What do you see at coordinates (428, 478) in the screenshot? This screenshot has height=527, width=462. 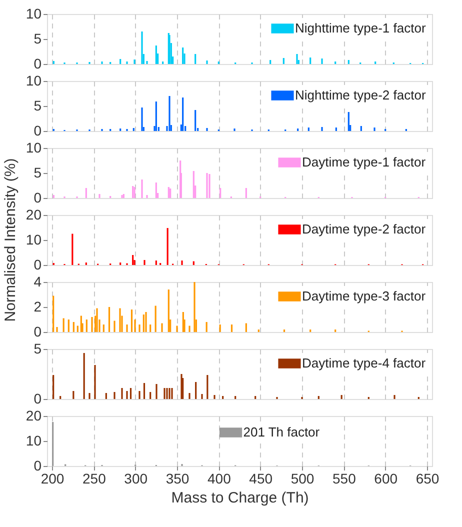 I see `x-tick-label: 650` at bounding box center [428, 478].